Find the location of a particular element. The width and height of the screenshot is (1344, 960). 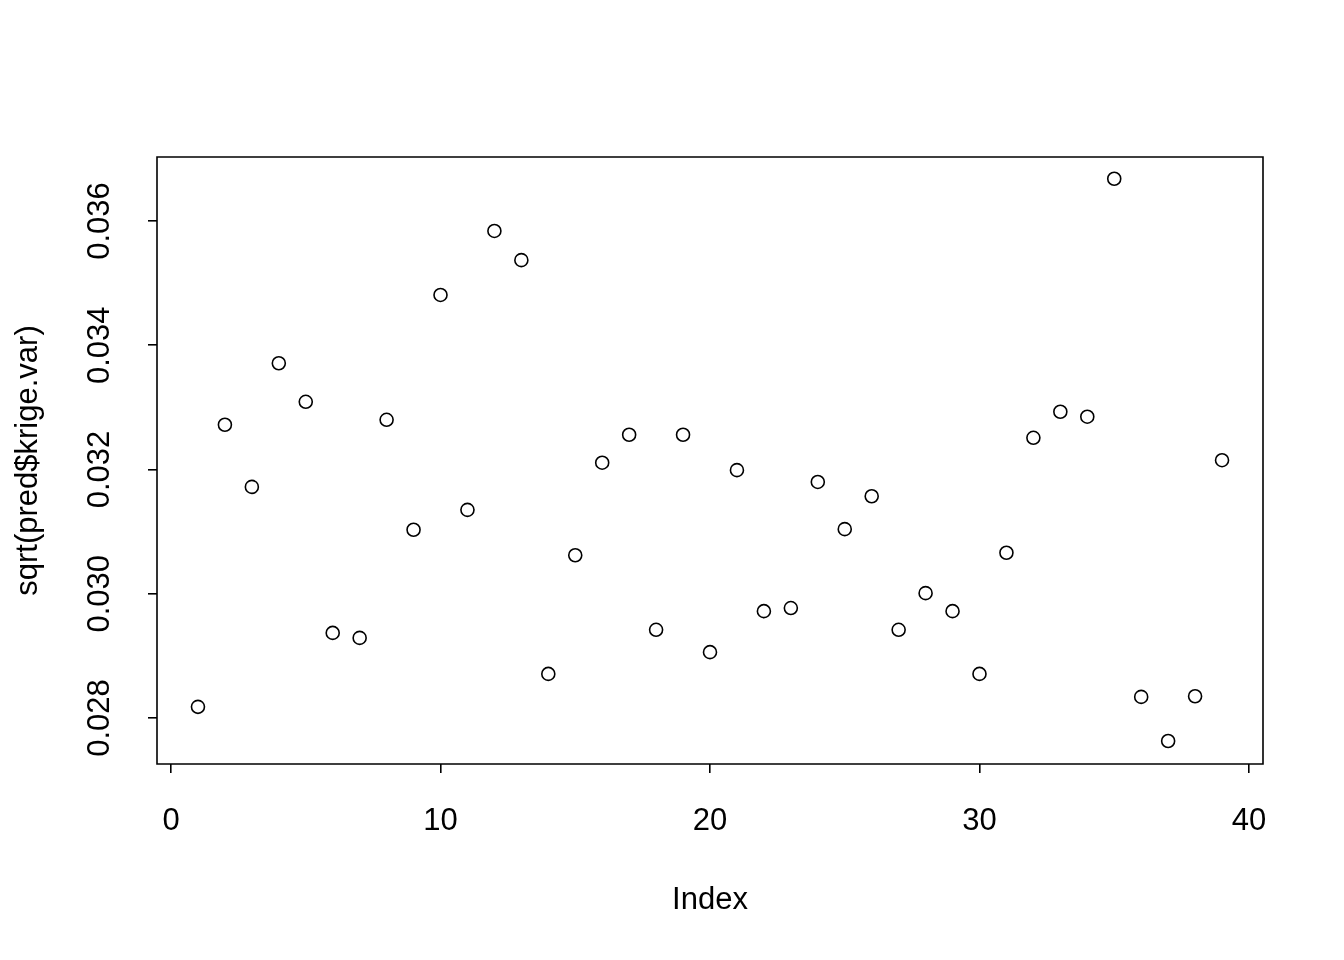

y-axis-title: sqrt(pred$krige.var) is located at coordinates (27, 460).